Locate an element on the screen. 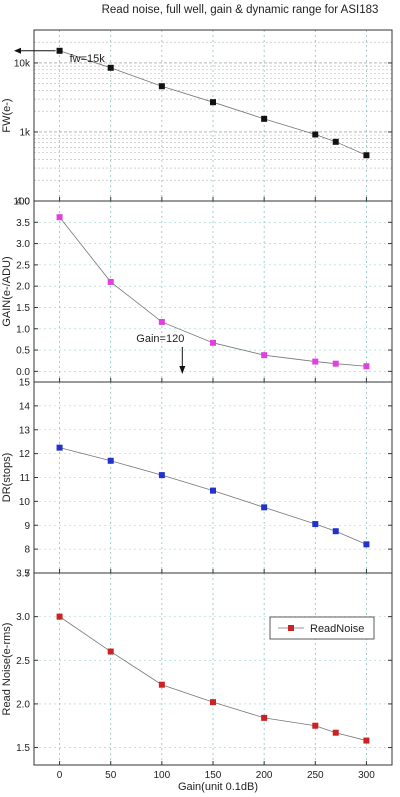 This screenshot has height=797, width=400. y-tick-label: 12 is located at coordinates (25, 454).